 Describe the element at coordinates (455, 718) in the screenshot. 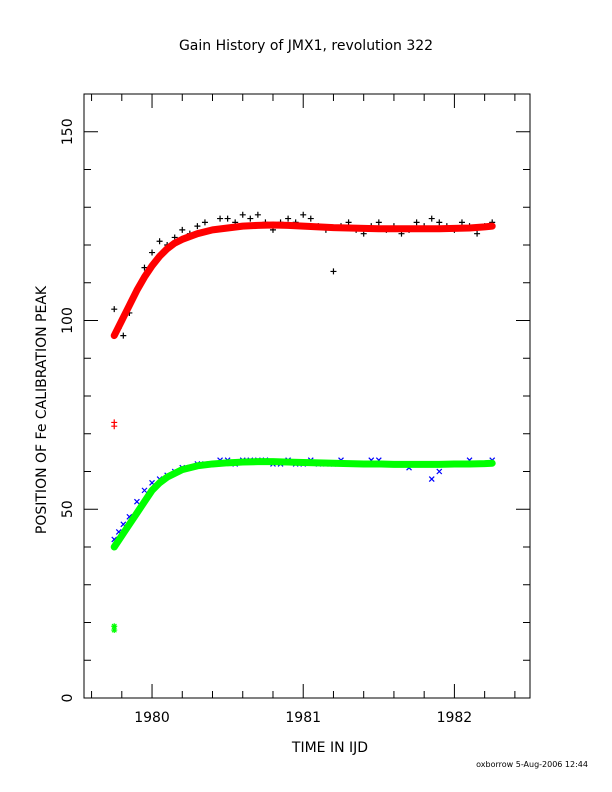

I see `x-tick-label: 1982` at that location.